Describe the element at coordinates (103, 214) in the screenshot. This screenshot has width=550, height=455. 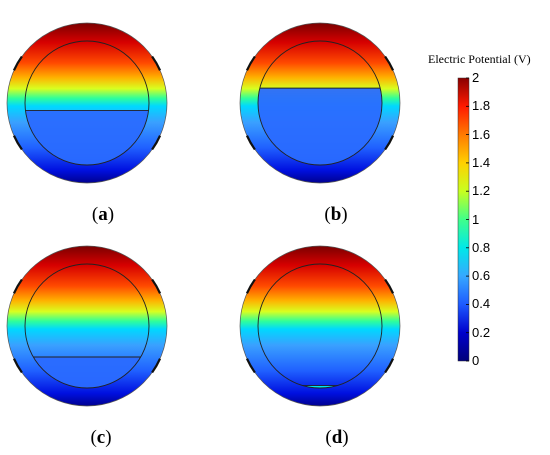
I see `panel-label-a: (a)` at that location.